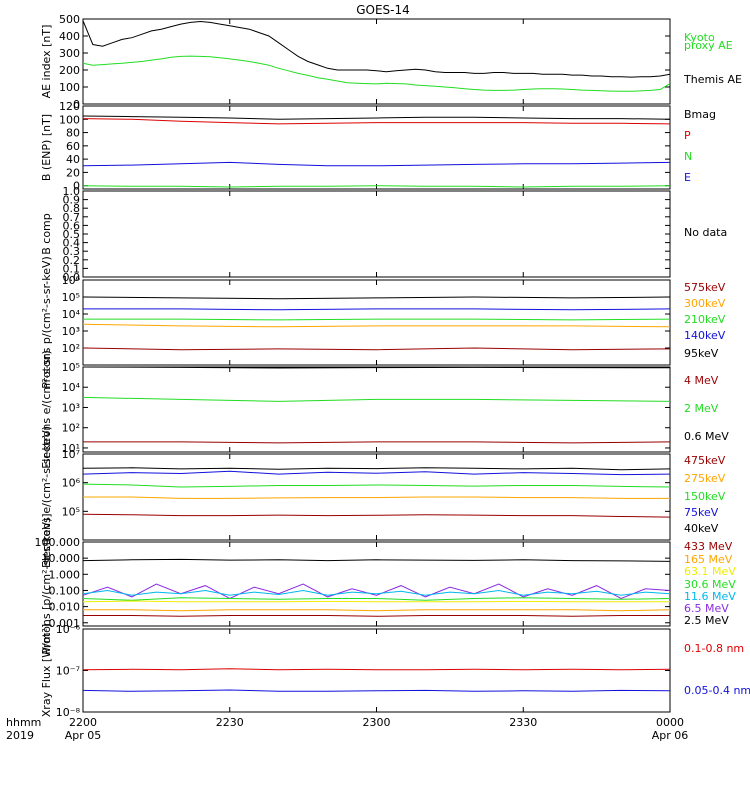 This screenshot has width=750, height=800. What do you see at coordinates (46, 147) in the screenshot?
I see `y-axis-label: B (ENP) [nT]` at bounding box center [46, 147].